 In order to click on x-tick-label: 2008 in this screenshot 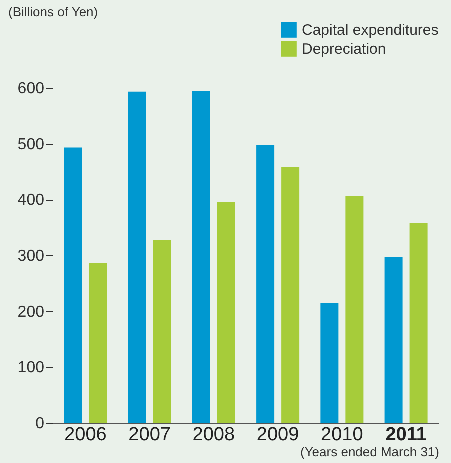, I will do `click(214, 435)`.